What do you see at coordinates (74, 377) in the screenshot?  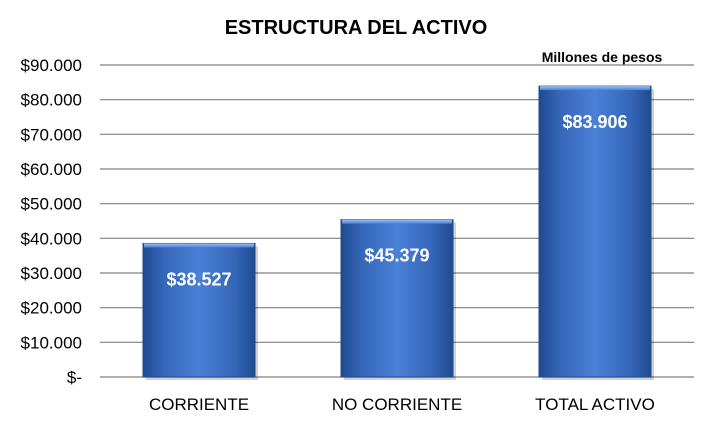 I see `y-tick-label: $-` at bounding box center [74, 377].